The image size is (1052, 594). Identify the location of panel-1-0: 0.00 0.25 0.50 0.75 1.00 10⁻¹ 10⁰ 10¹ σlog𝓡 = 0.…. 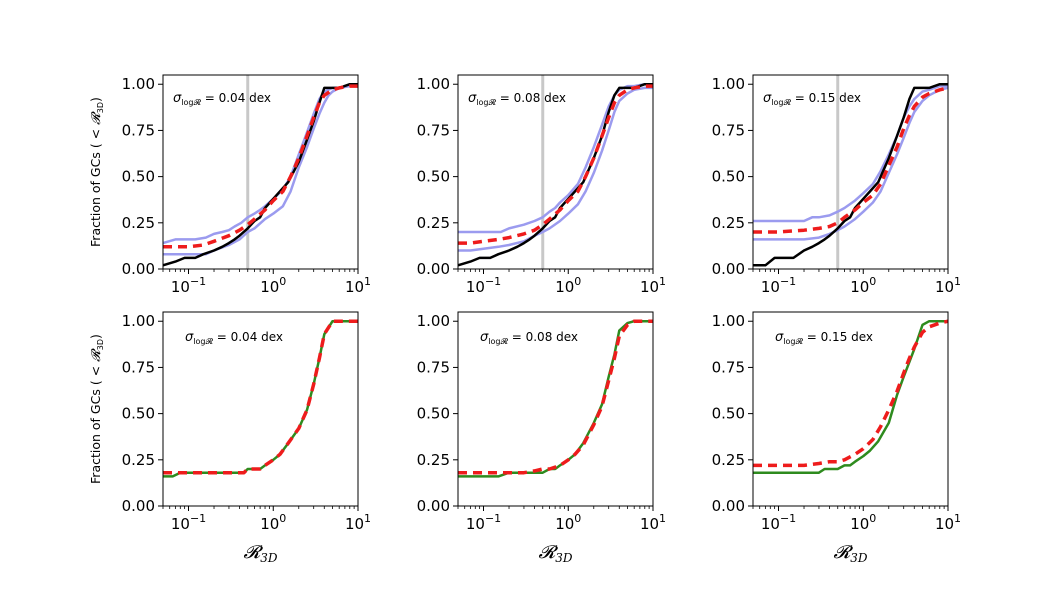
(229, 438).